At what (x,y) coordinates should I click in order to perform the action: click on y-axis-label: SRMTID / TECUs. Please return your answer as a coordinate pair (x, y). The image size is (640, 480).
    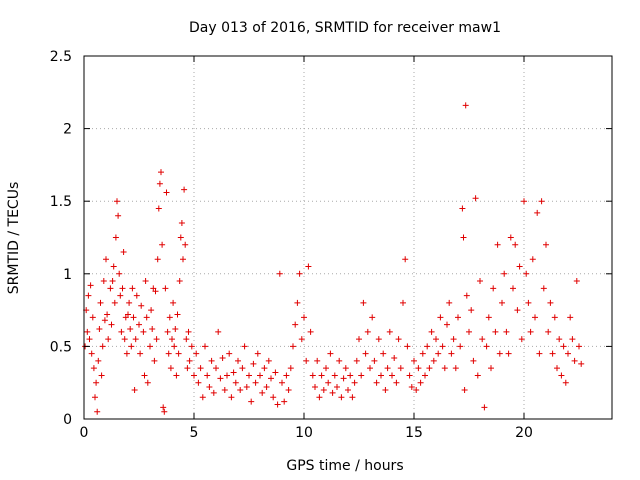
    Looking at the image, I should click on (14, 238).